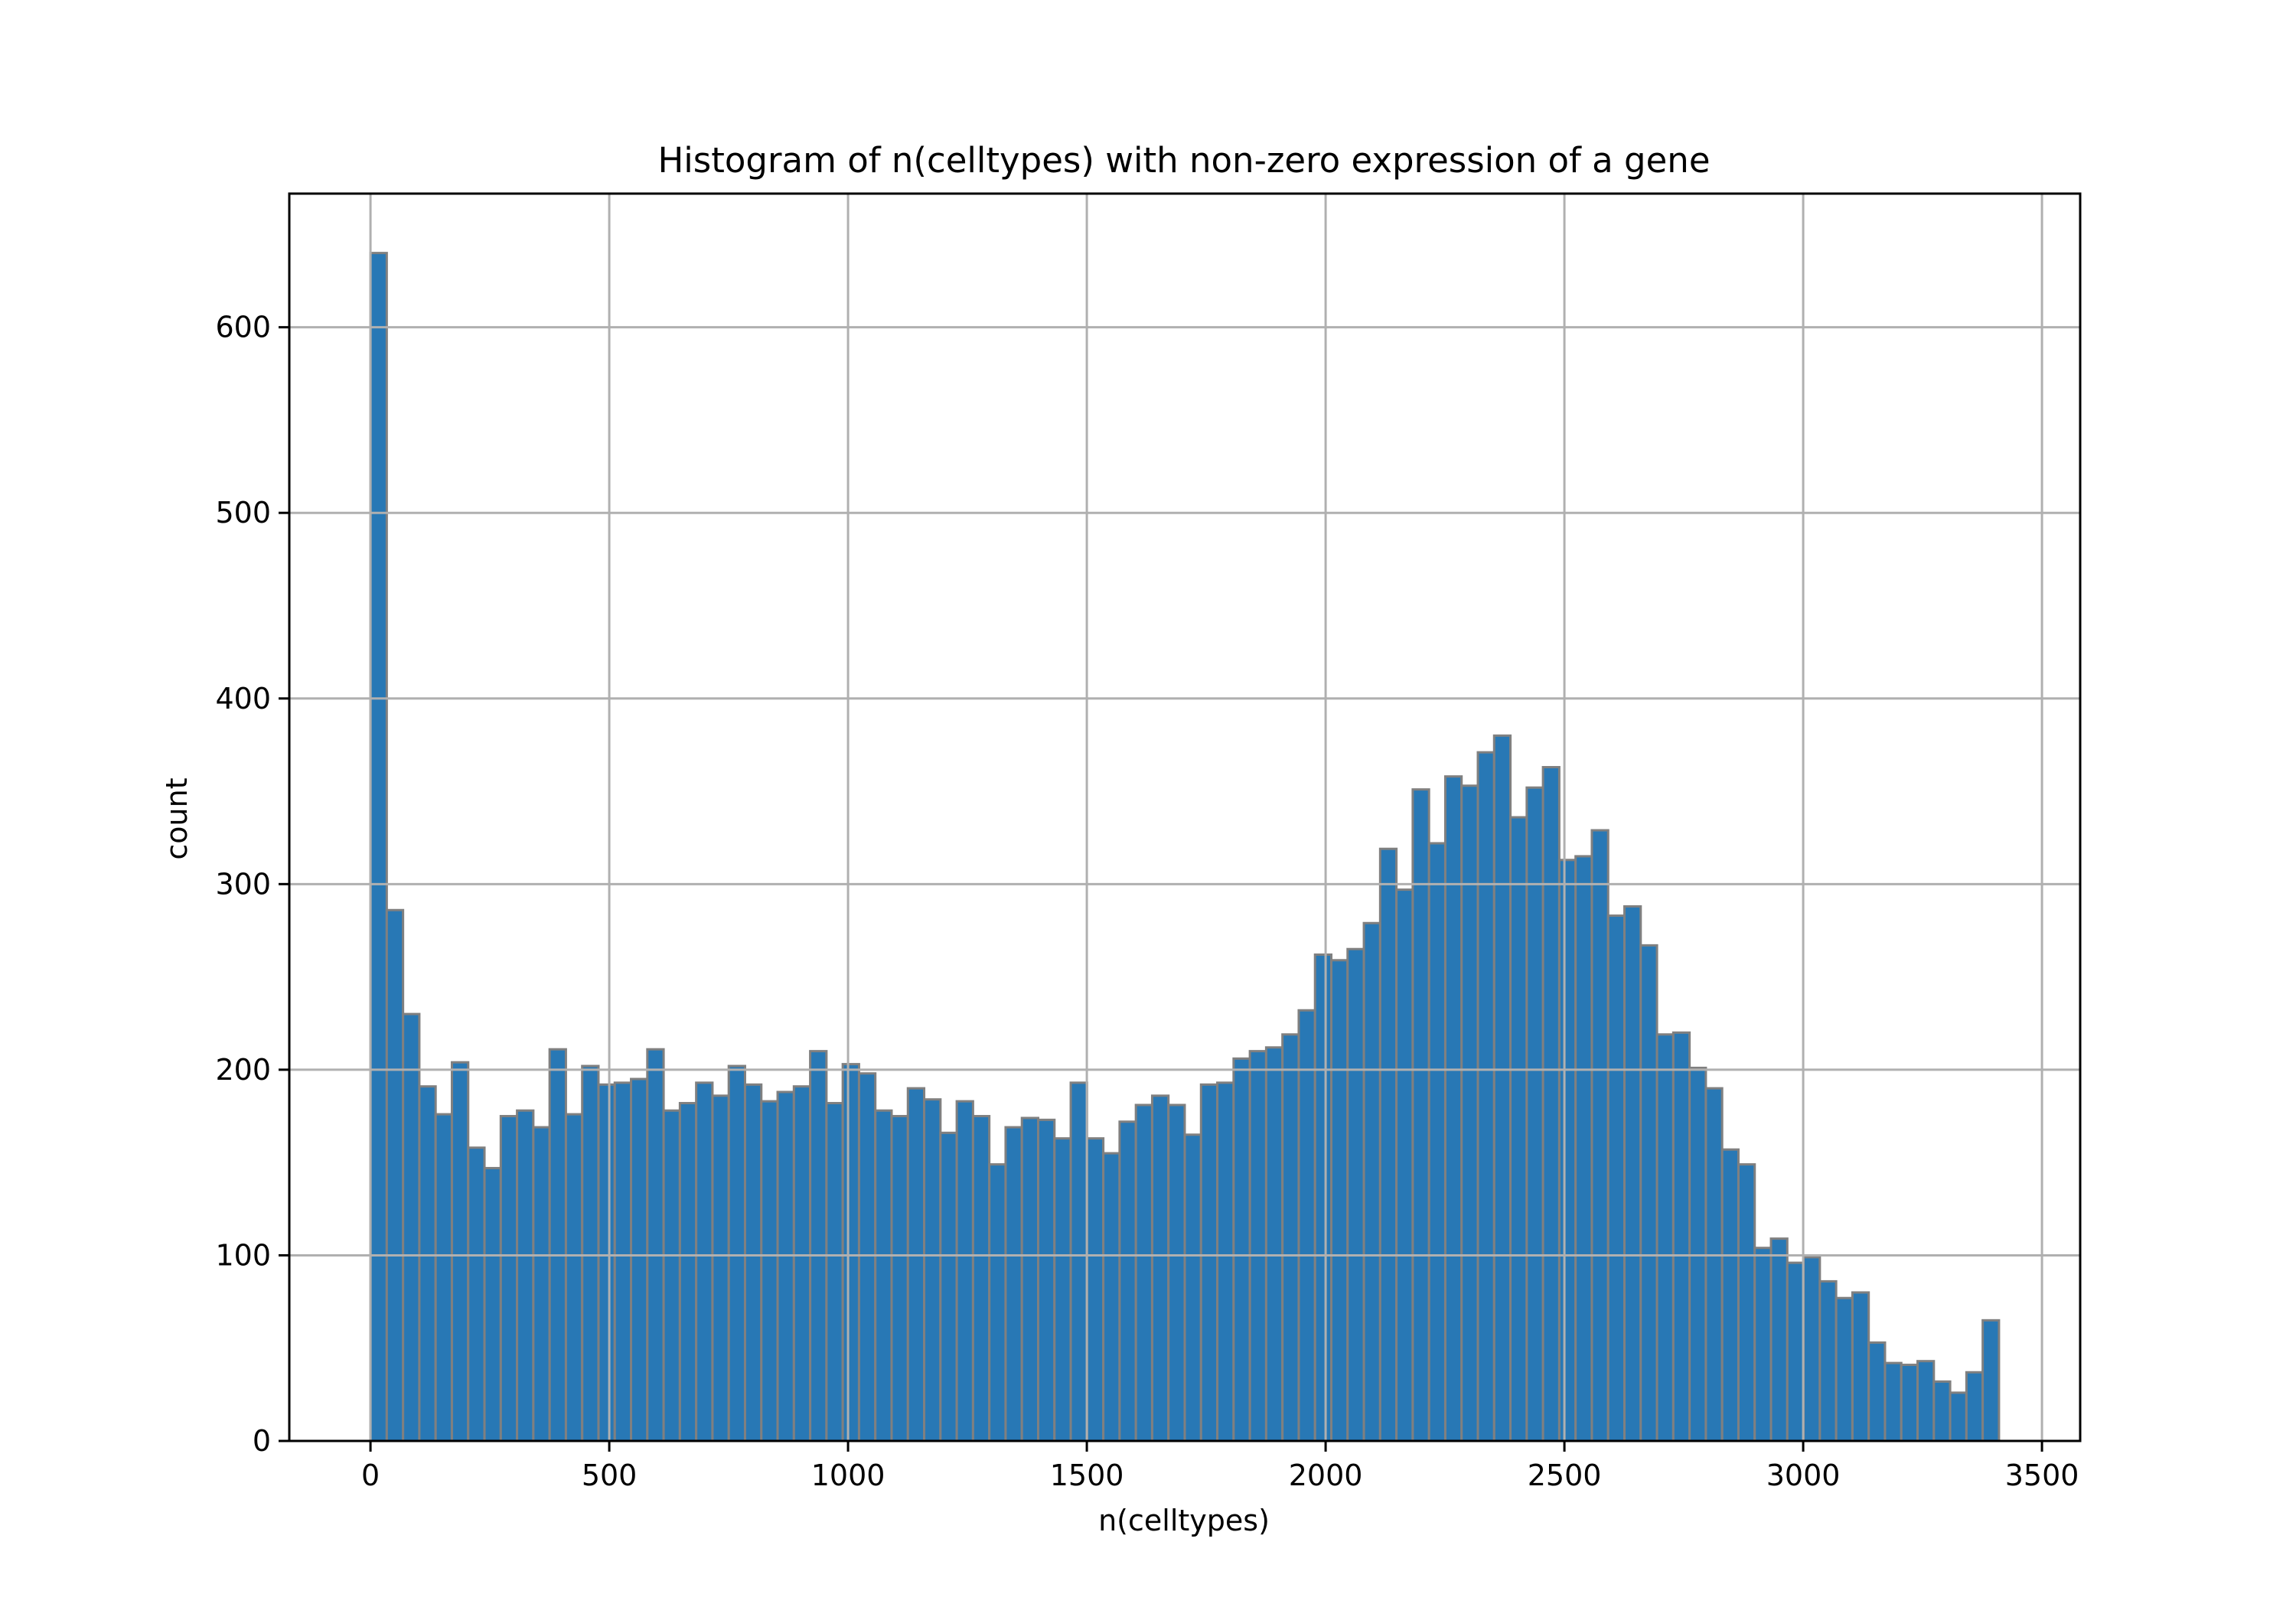  I want to click on y-tick-label: 100, so click(243, 1255).